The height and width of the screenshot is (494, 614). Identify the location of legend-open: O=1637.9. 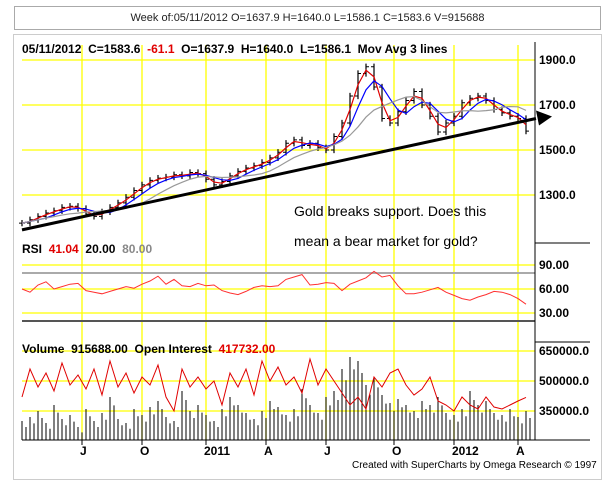
(208, 49).